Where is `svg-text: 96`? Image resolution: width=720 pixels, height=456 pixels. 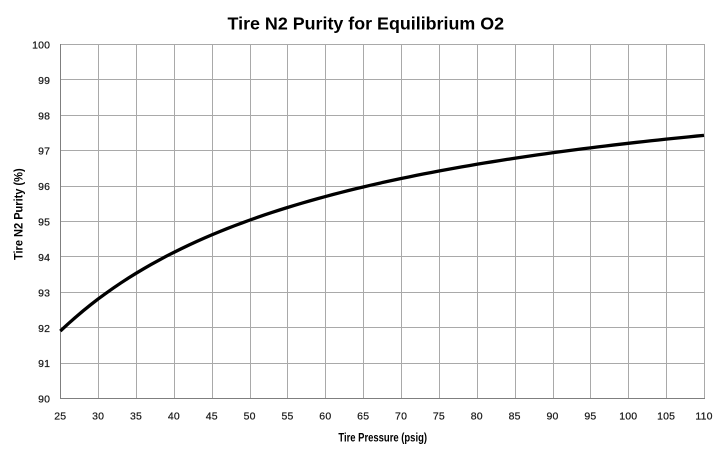
svg-text: 96 is located at coordinates (44, 187).